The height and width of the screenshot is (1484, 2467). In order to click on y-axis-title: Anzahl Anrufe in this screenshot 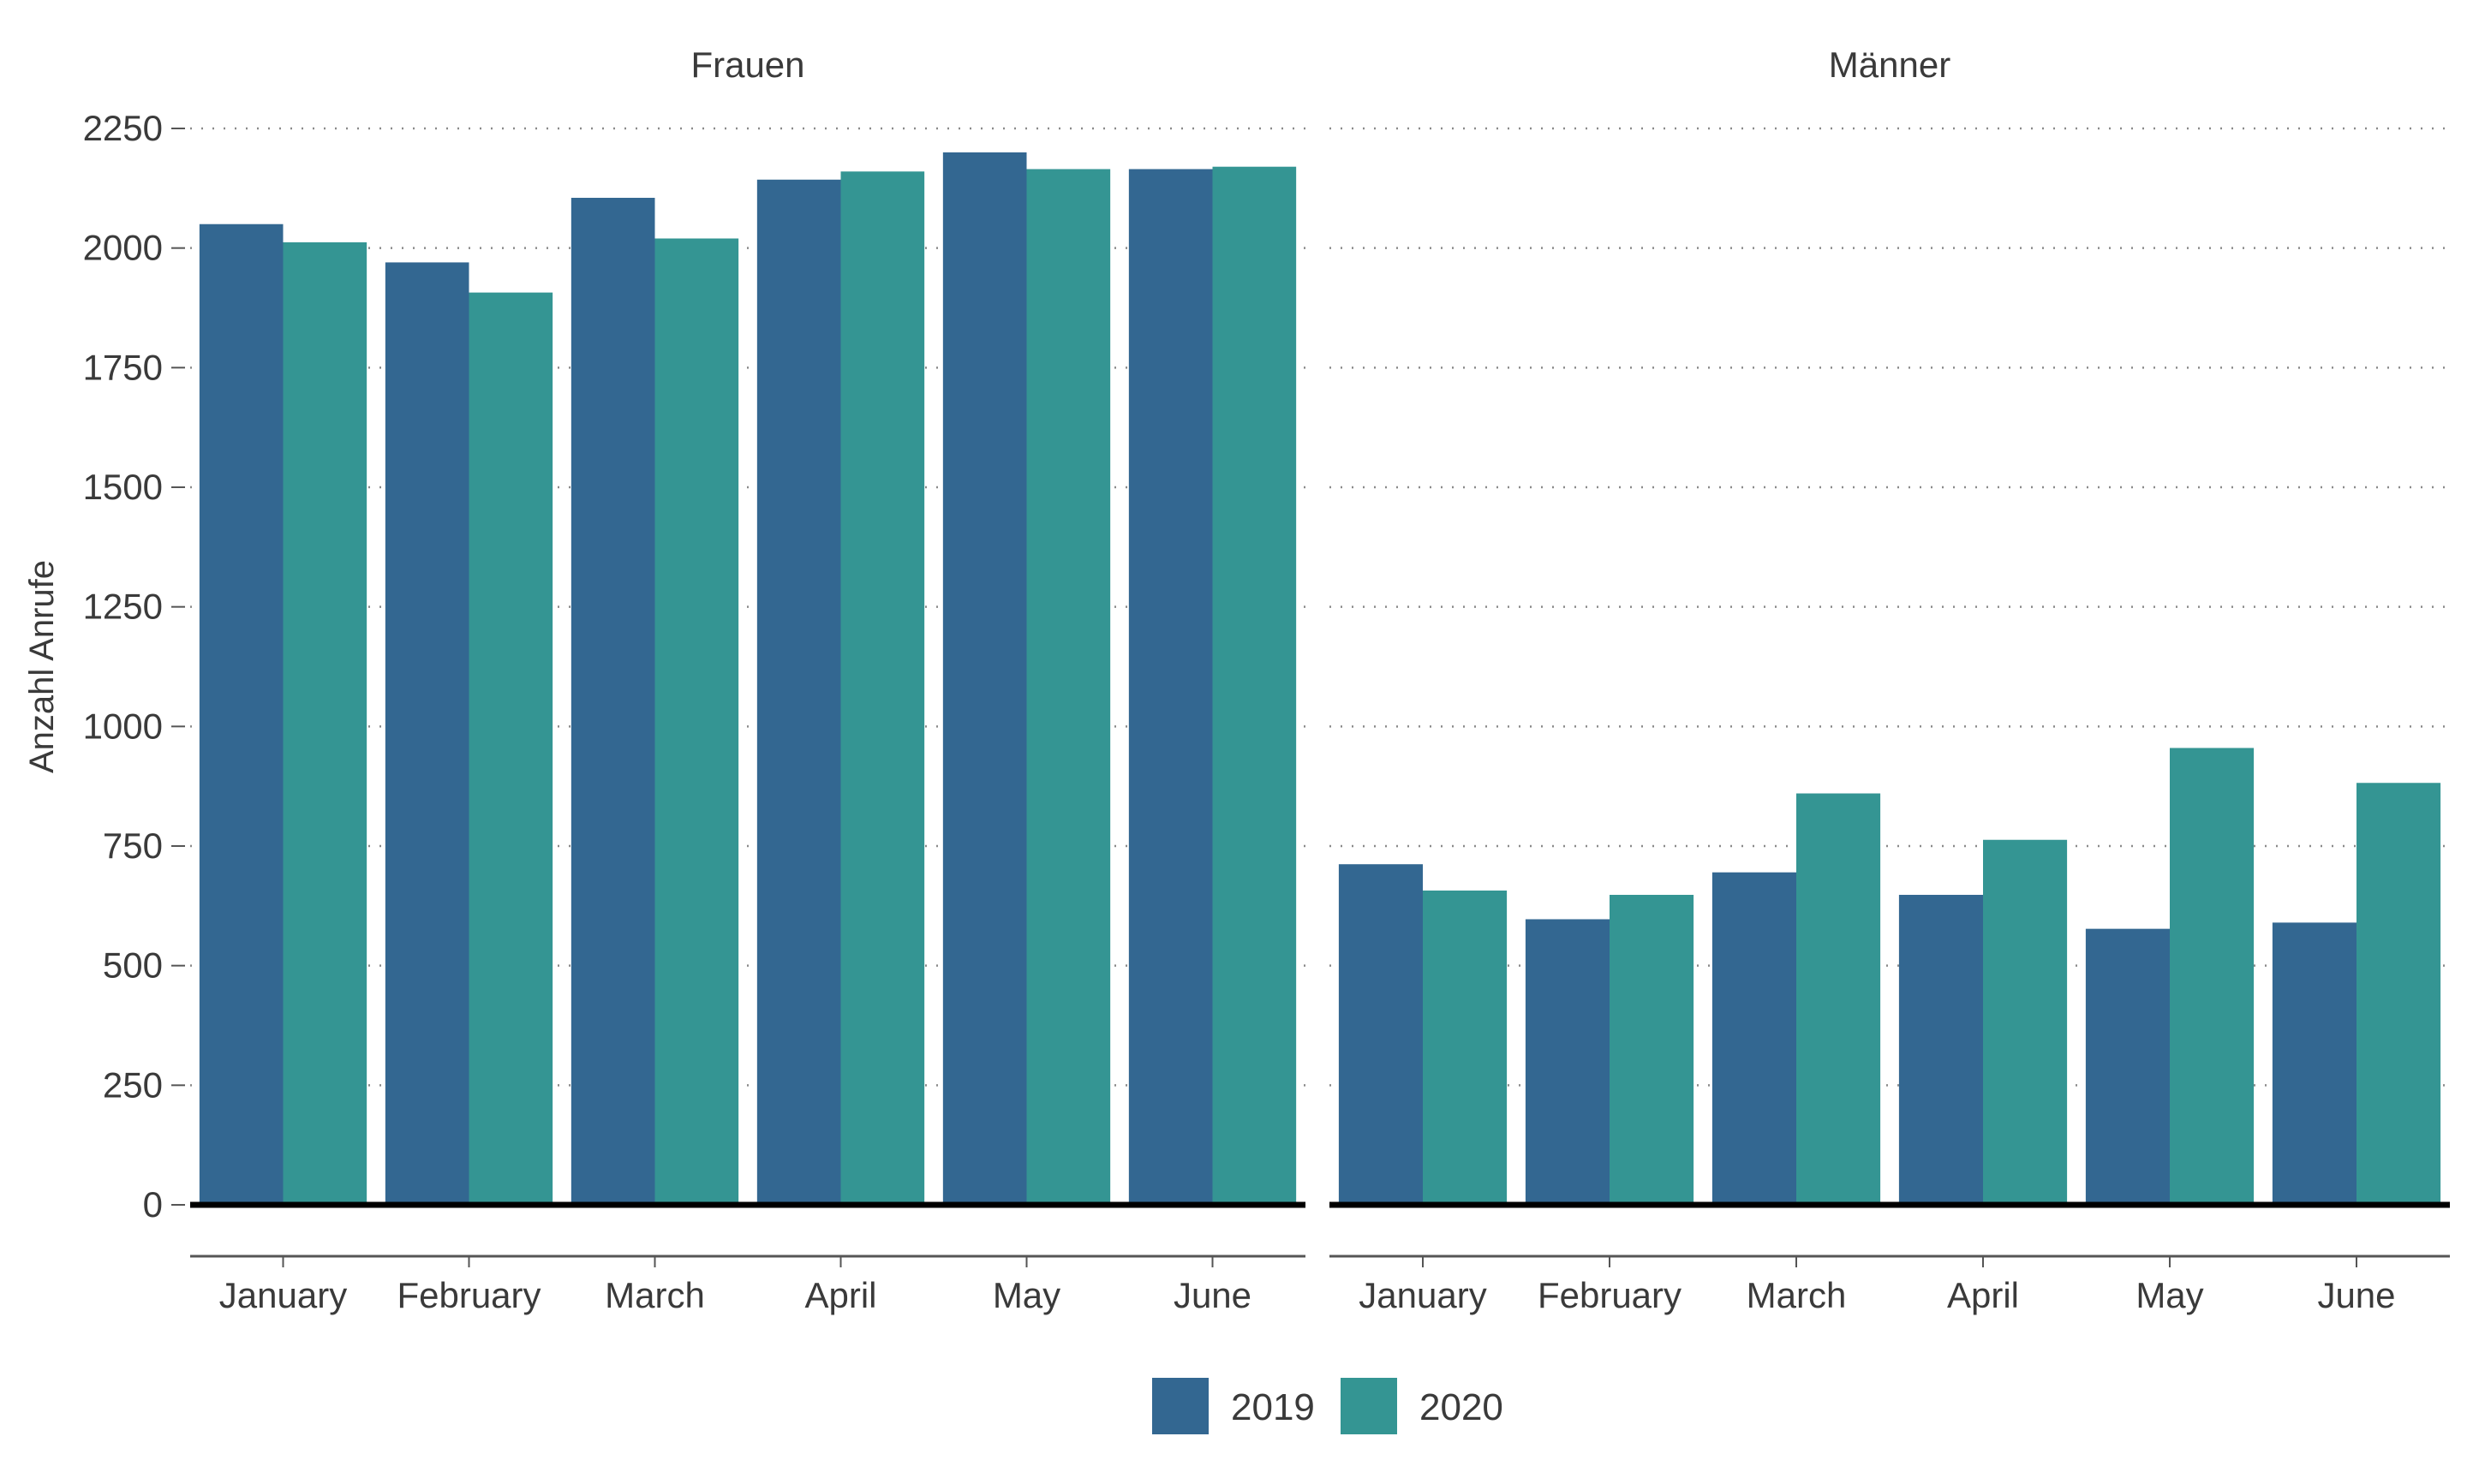, I will do `click(42, 667)`.